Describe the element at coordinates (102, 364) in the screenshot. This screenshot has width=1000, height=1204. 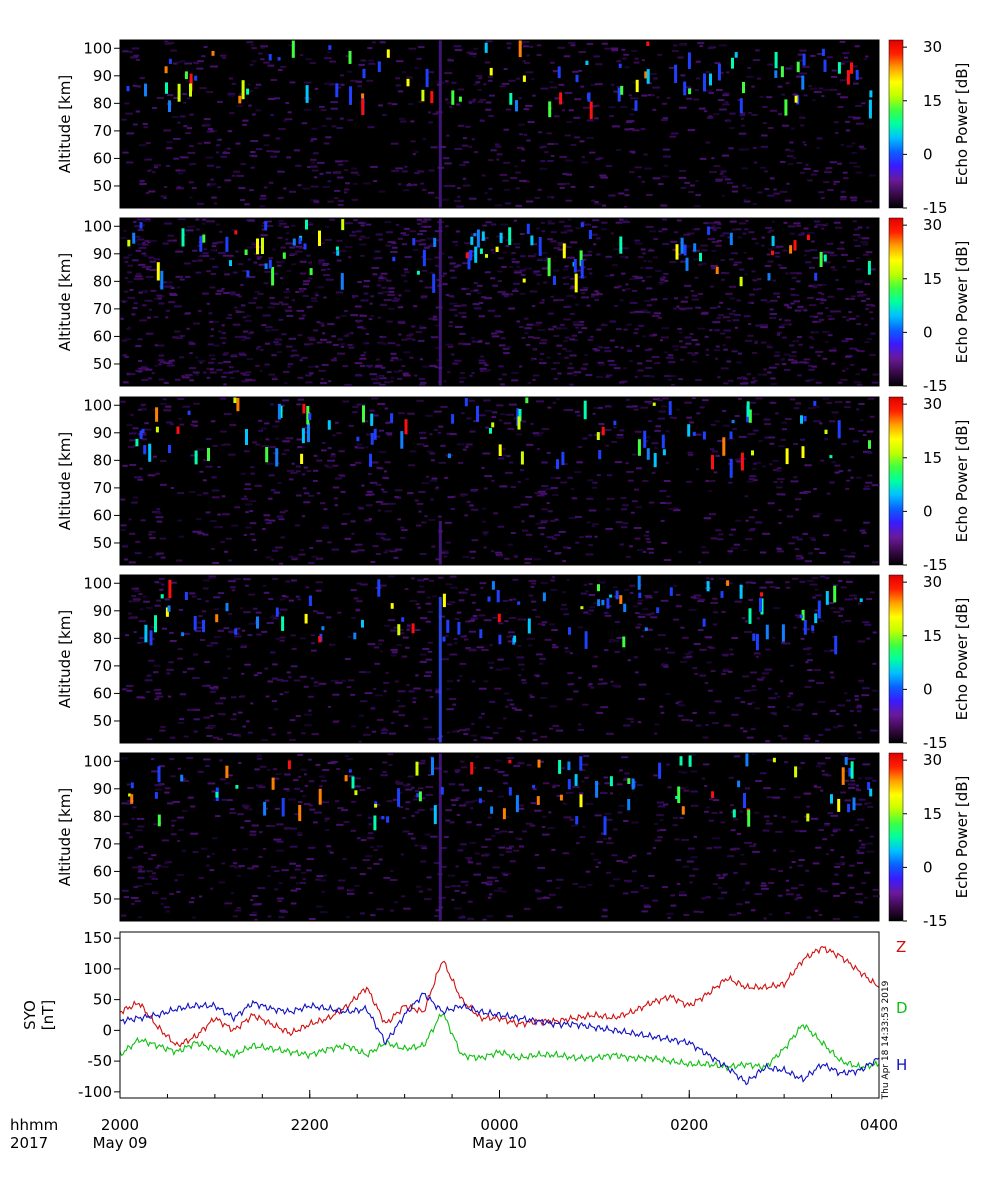
I see `ytick-label: 50` at that location.